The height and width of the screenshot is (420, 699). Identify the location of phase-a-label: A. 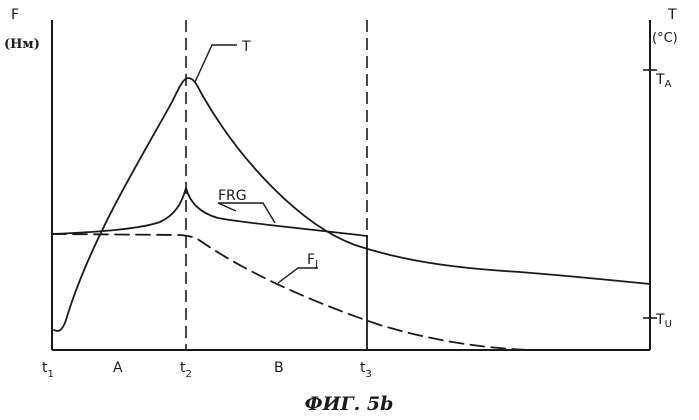
(118, 368).